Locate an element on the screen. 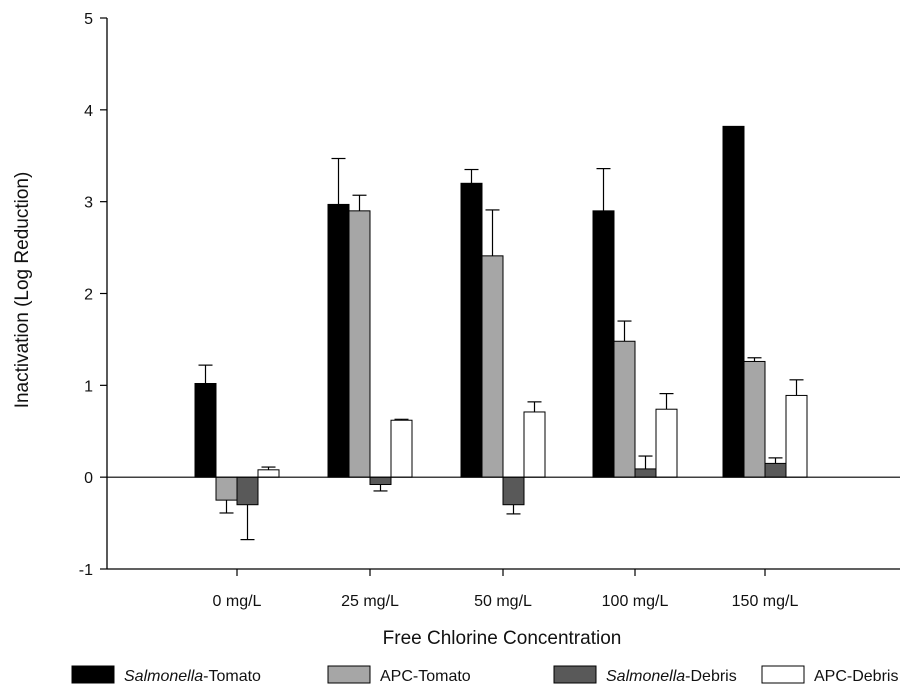  x-axis-title: Free Chlorine Concentration is located at coordinates (502, 638).